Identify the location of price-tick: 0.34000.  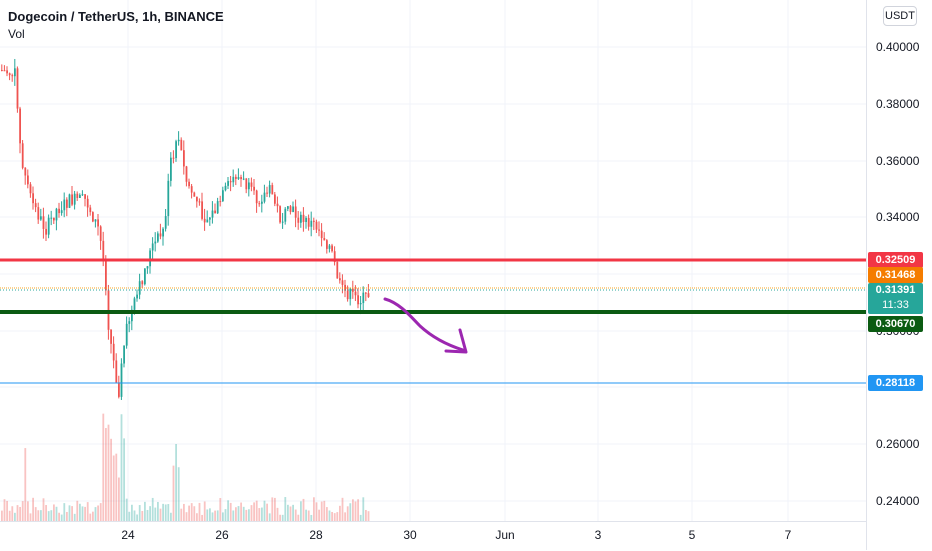
(898, 217).